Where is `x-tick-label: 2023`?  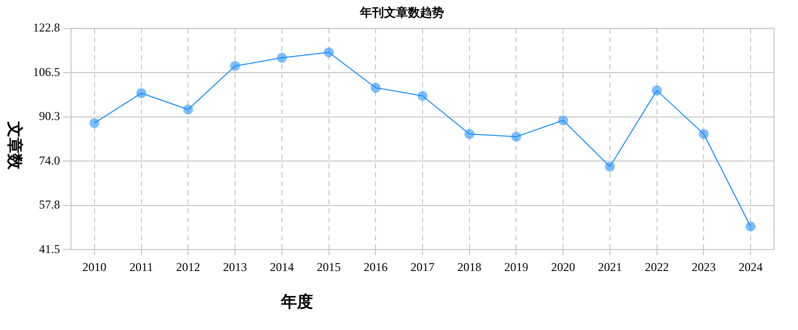
x-tick-label: 2023 is located at coordinates (704, 267).